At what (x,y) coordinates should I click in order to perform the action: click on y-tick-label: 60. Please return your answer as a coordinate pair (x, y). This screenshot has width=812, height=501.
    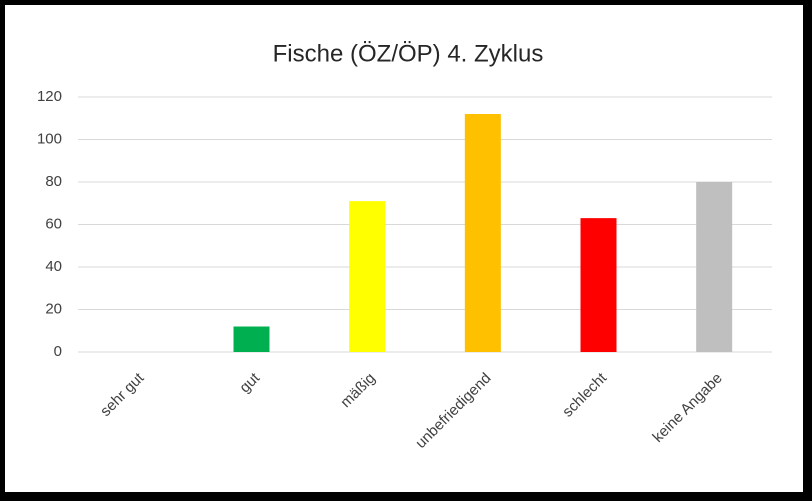
    Looking at the image, I should click on (53, 223).